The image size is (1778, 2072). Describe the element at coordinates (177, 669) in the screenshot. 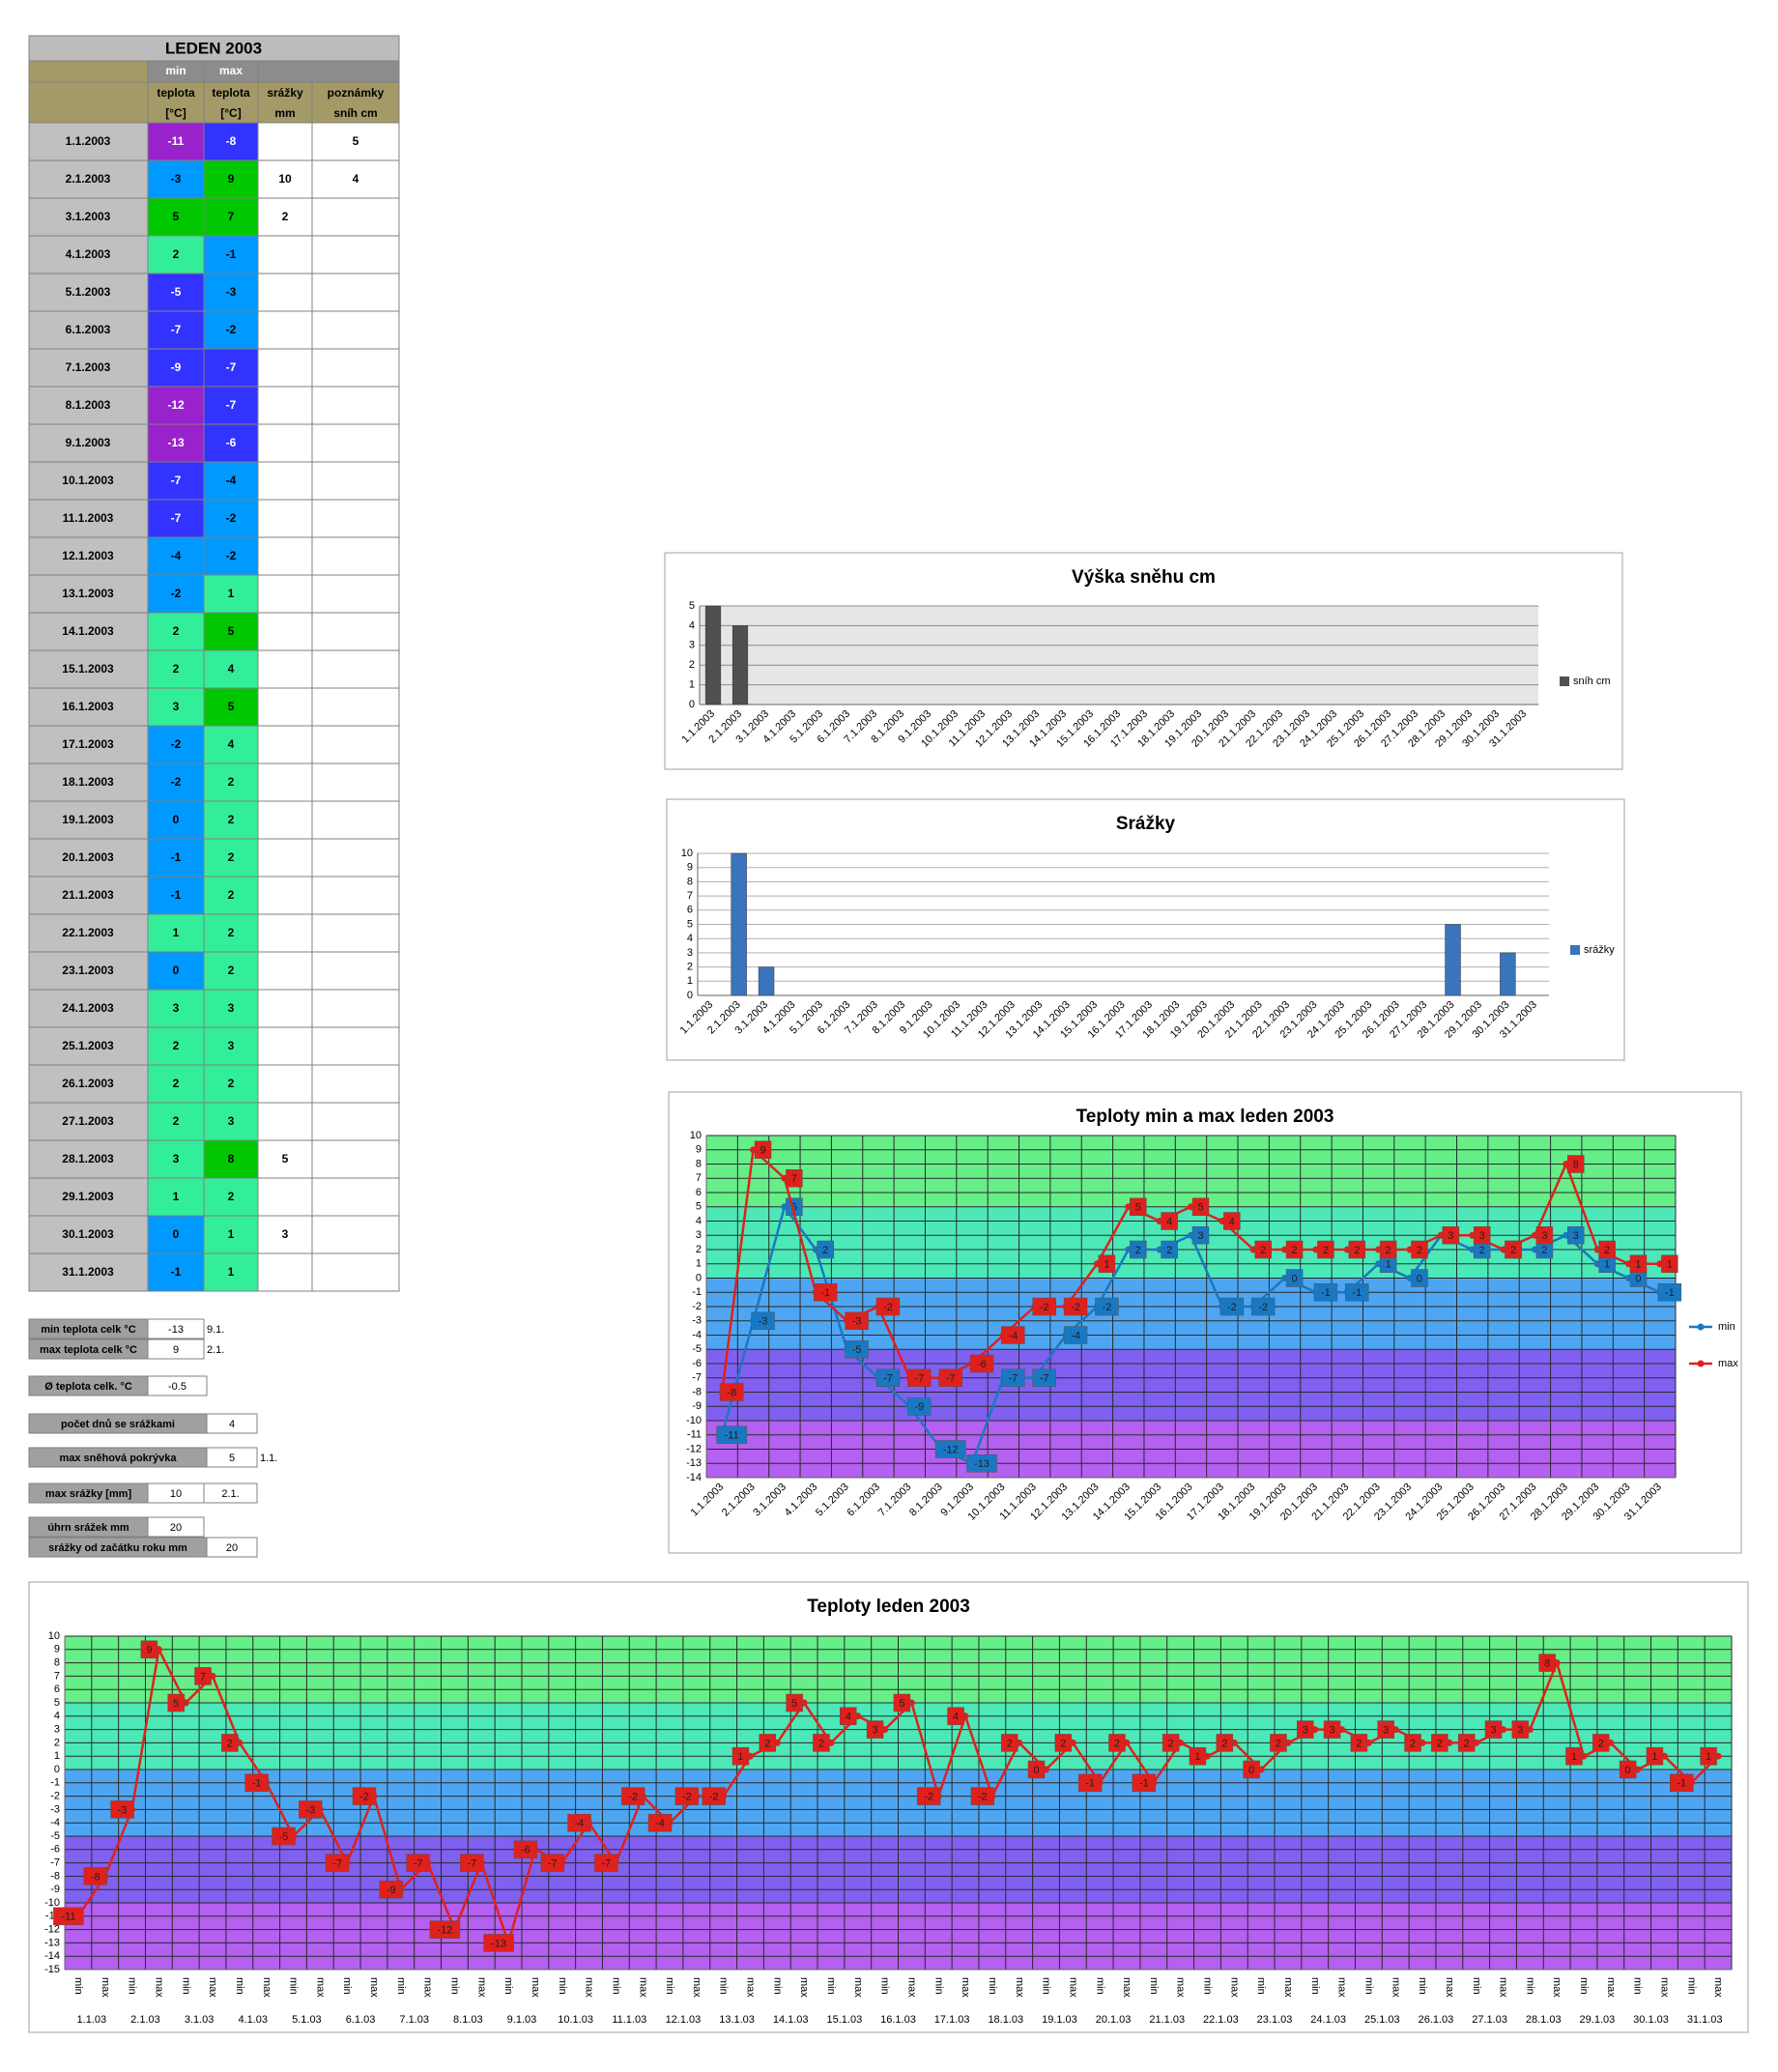

I see `temp-text: 2` at that location.